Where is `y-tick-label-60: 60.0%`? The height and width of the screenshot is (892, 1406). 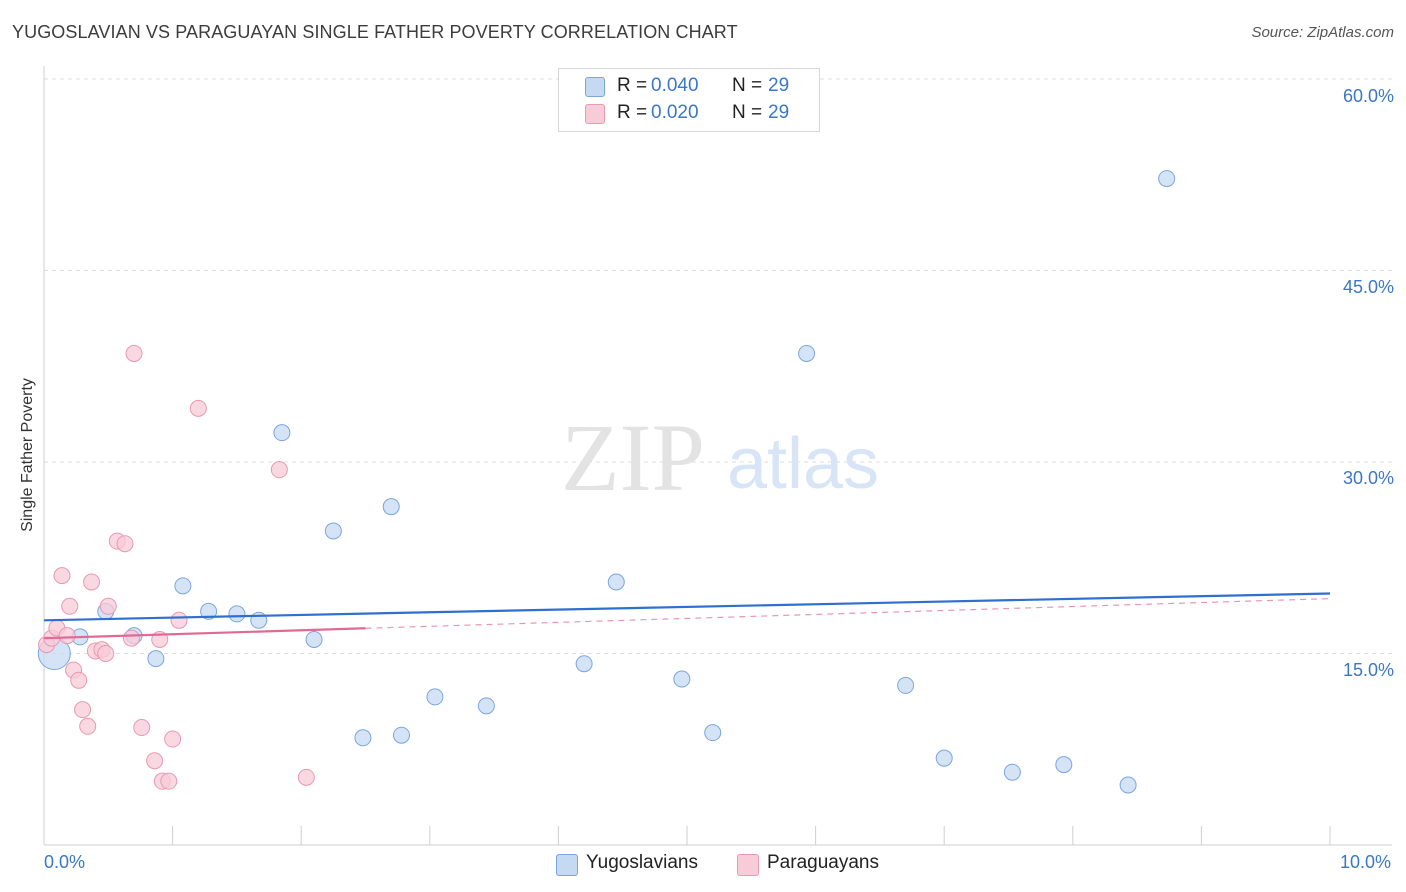 y-tick-label-60: 60.0% is located at coordinates (1368, 96).